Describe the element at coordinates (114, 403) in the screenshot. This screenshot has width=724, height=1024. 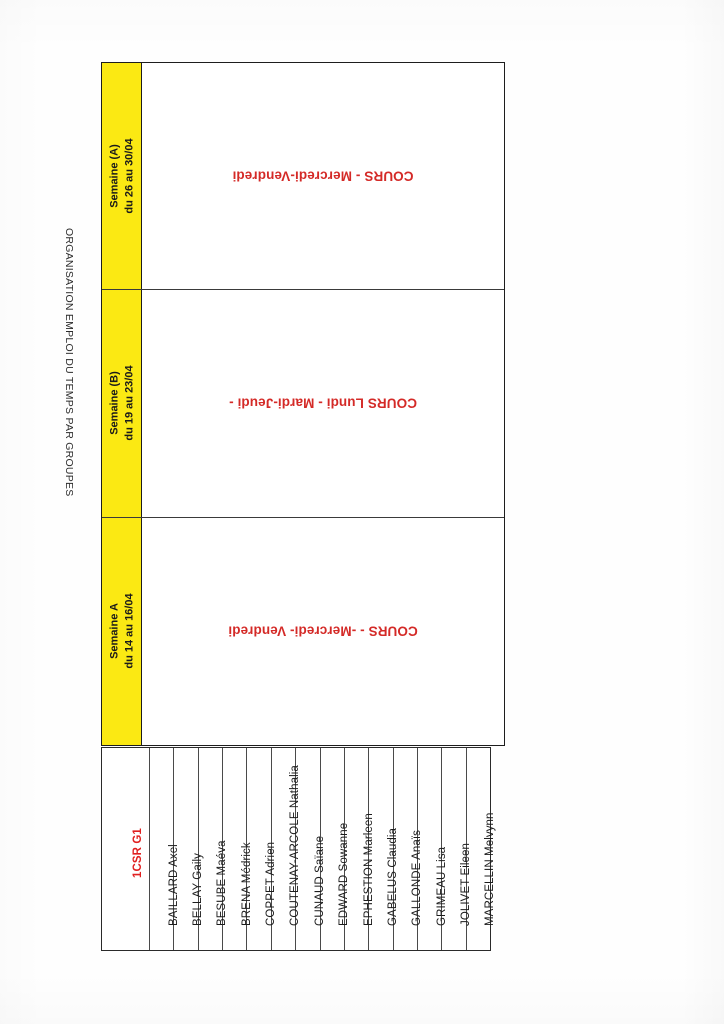
I see `week-name: Semaine (B)` at that location.